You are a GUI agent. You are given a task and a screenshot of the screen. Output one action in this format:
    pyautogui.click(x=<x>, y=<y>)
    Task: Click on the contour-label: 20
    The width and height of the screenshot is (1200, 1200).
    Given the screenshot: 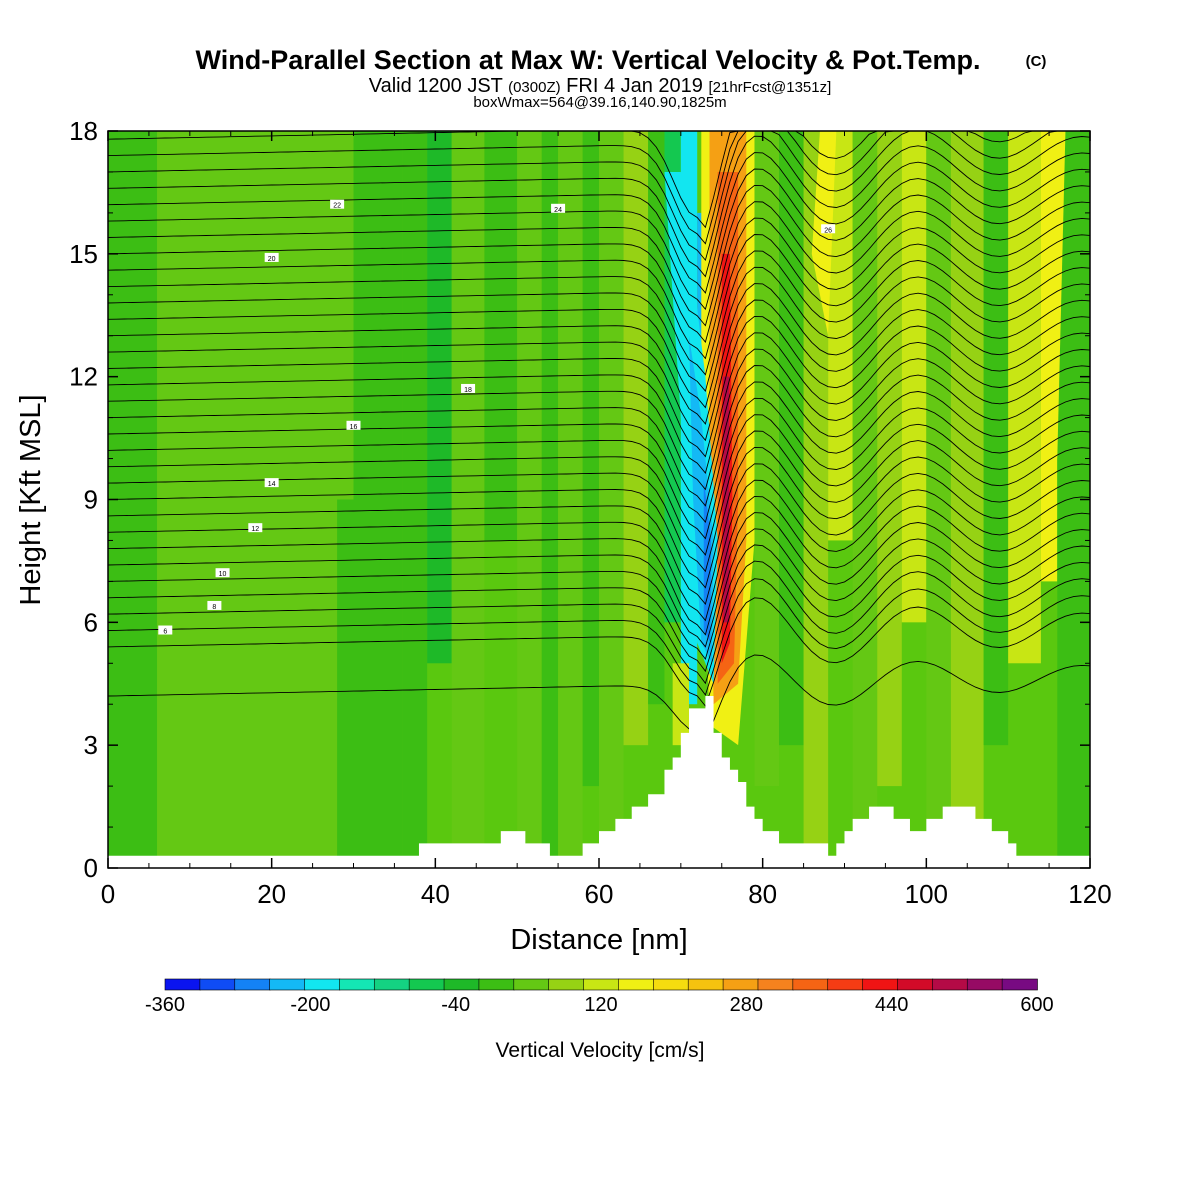 What is the action you would take?
    pyautogui.click(x=271, y=257)
    